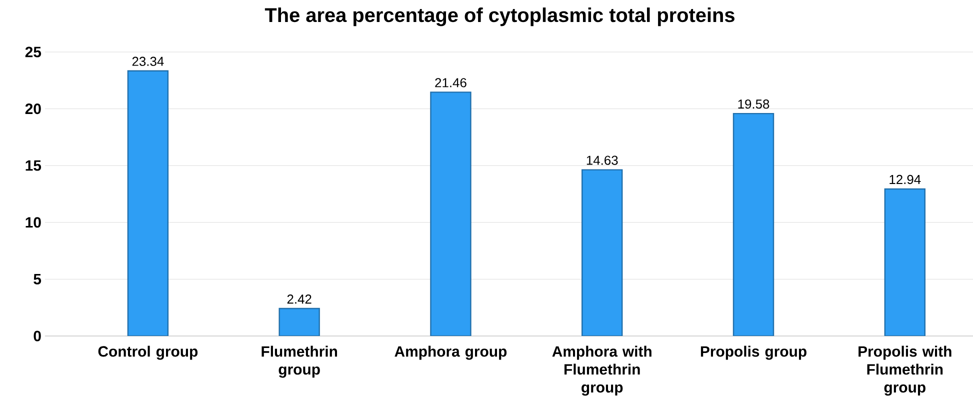 This screenshot has width=973, height=412. What do you see at coordinates (754, 104) in the screenshot?
I see `data-label: 19.58` at bounding box center [754, 104].